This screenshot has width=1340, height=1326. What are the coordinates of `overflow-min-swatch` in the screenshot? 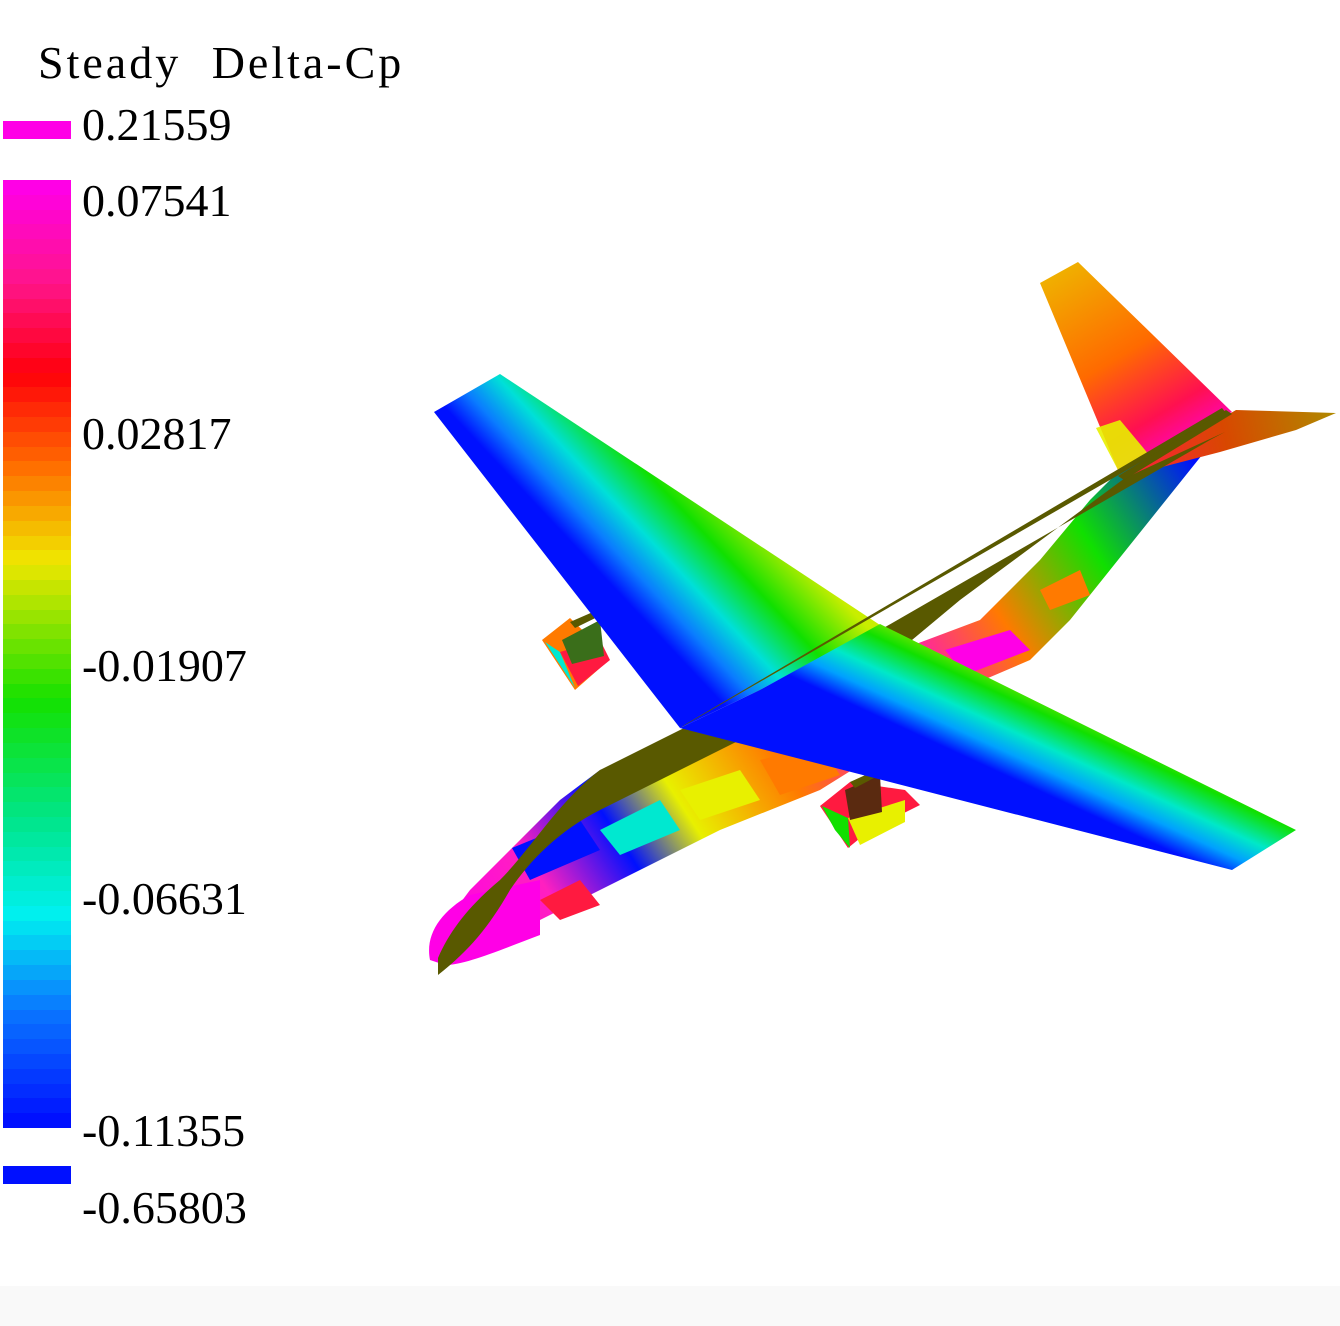 It's located at (37, 1175).